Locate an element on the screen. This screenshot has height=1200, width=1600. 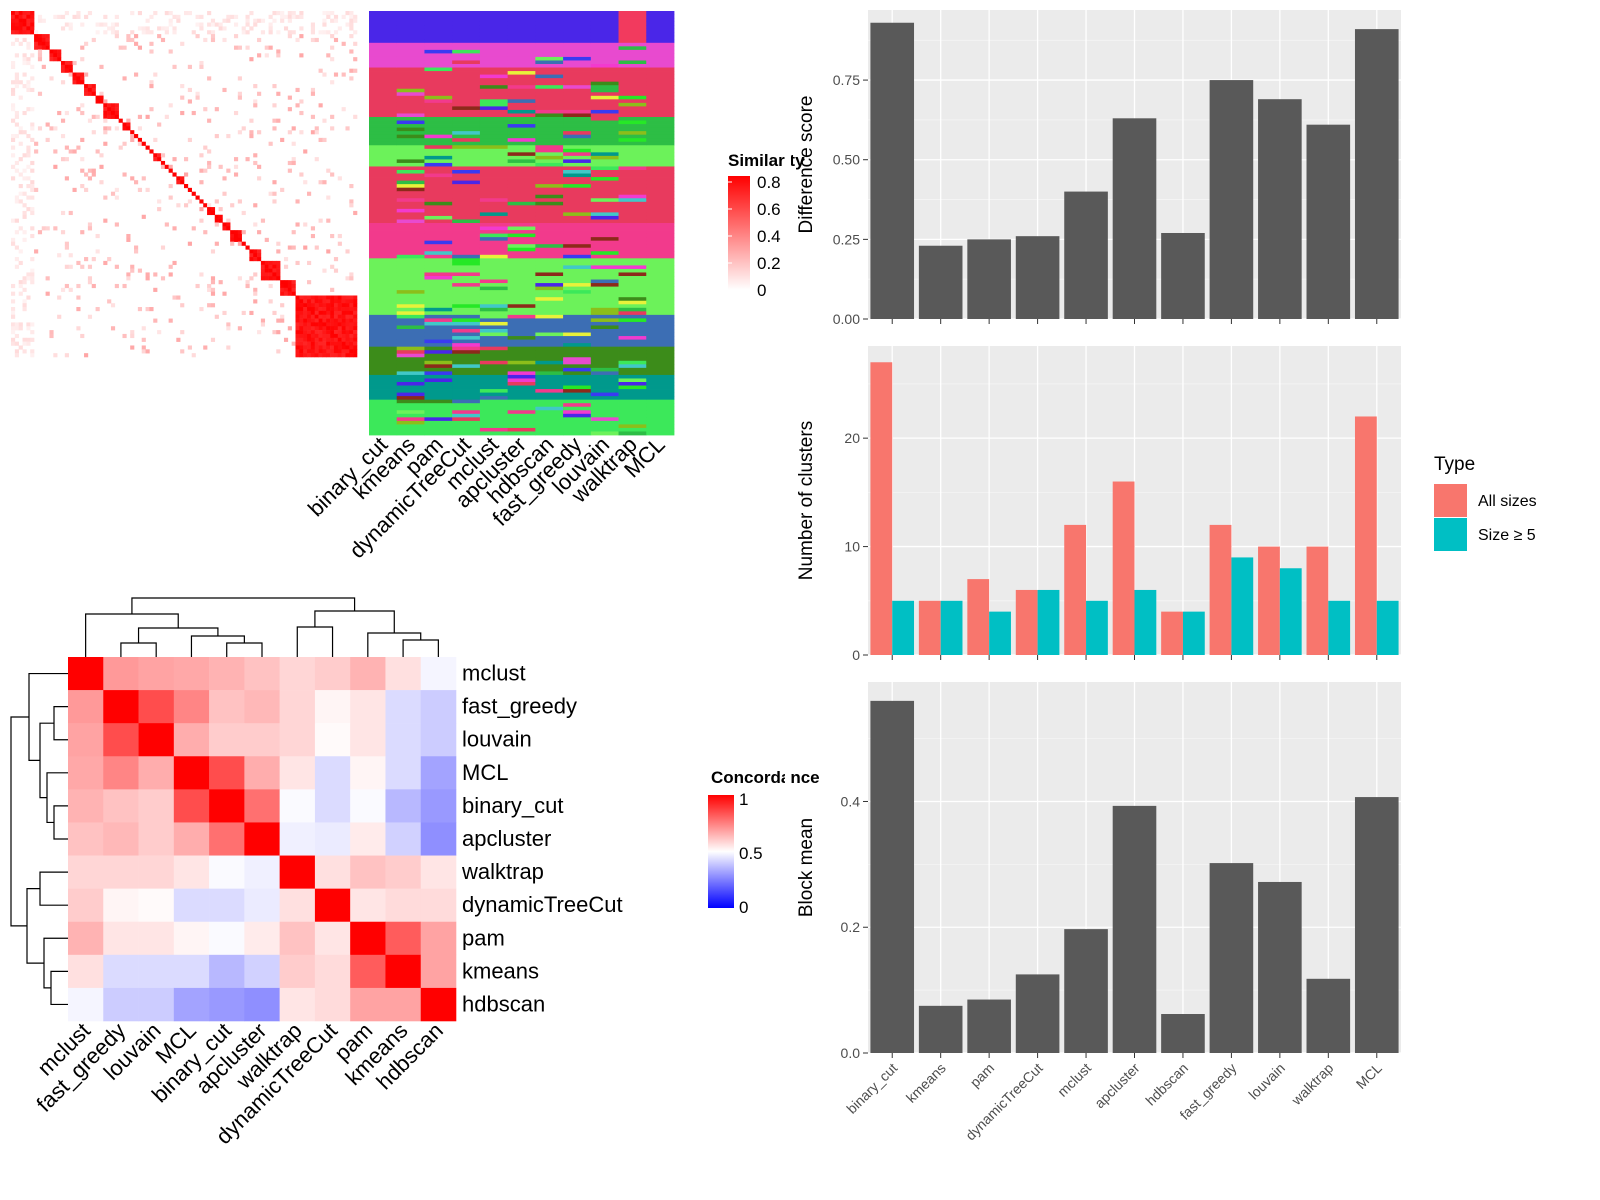
x-tick-label: hdbscan is located at coordinates (1166, 1084).